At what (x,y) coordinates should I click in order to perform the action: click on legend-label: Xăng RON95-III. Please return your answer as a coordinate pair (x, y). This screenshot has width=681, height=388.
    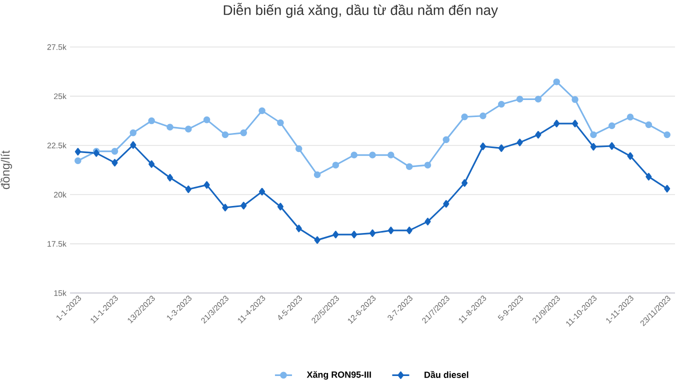
    Looking at the image, I should click on (338, 375).